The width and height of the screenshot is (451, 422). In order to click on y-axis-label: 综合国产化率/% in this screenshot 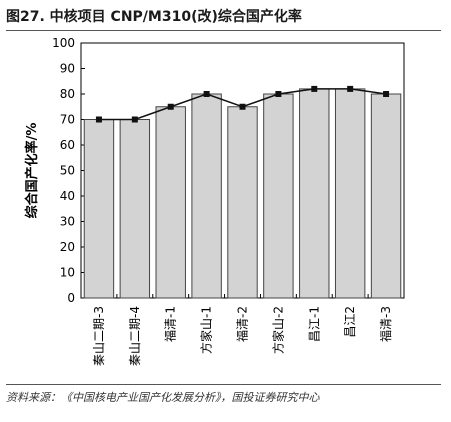, I will do `click(32, 171)`.